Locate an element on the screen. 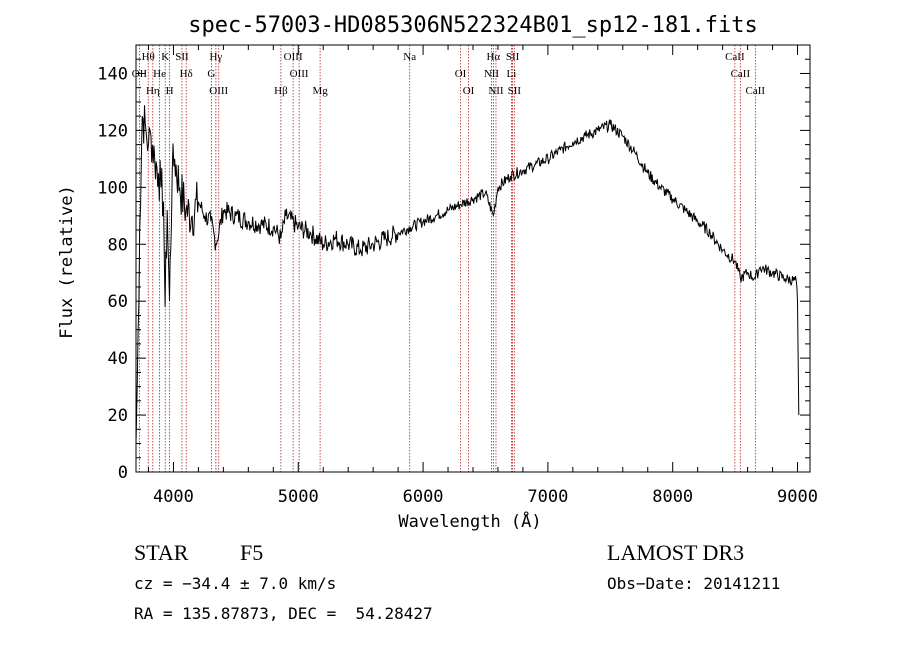 Image resolution: width=900 pixels, height=649 pixels. y-tick-label: 20 is located at coordinates (118, 416).